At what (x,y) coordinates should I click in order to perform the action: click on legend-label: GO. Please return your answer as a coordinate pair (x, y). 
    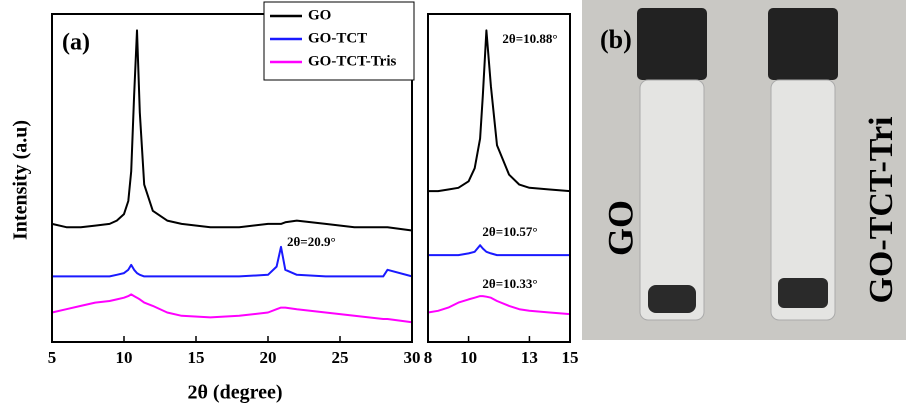
    Looking at the image, I should click on (319, 15).